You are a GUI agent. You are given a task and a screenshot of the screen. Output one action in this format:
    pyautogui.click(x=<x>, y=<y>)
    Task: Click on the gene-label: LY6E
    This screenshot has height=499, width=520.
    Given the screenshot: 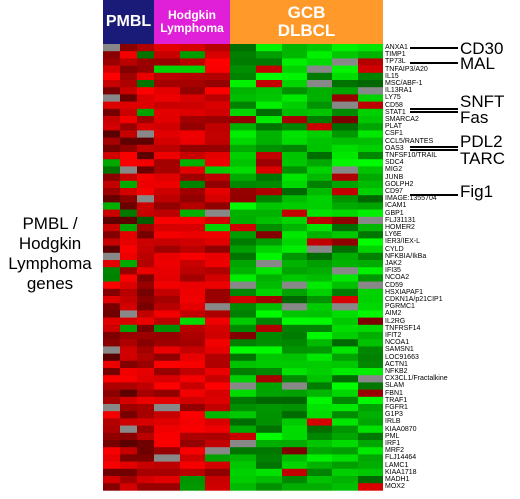 What is the action you would take?
    pyautogui.click(x=393, y=235)
    